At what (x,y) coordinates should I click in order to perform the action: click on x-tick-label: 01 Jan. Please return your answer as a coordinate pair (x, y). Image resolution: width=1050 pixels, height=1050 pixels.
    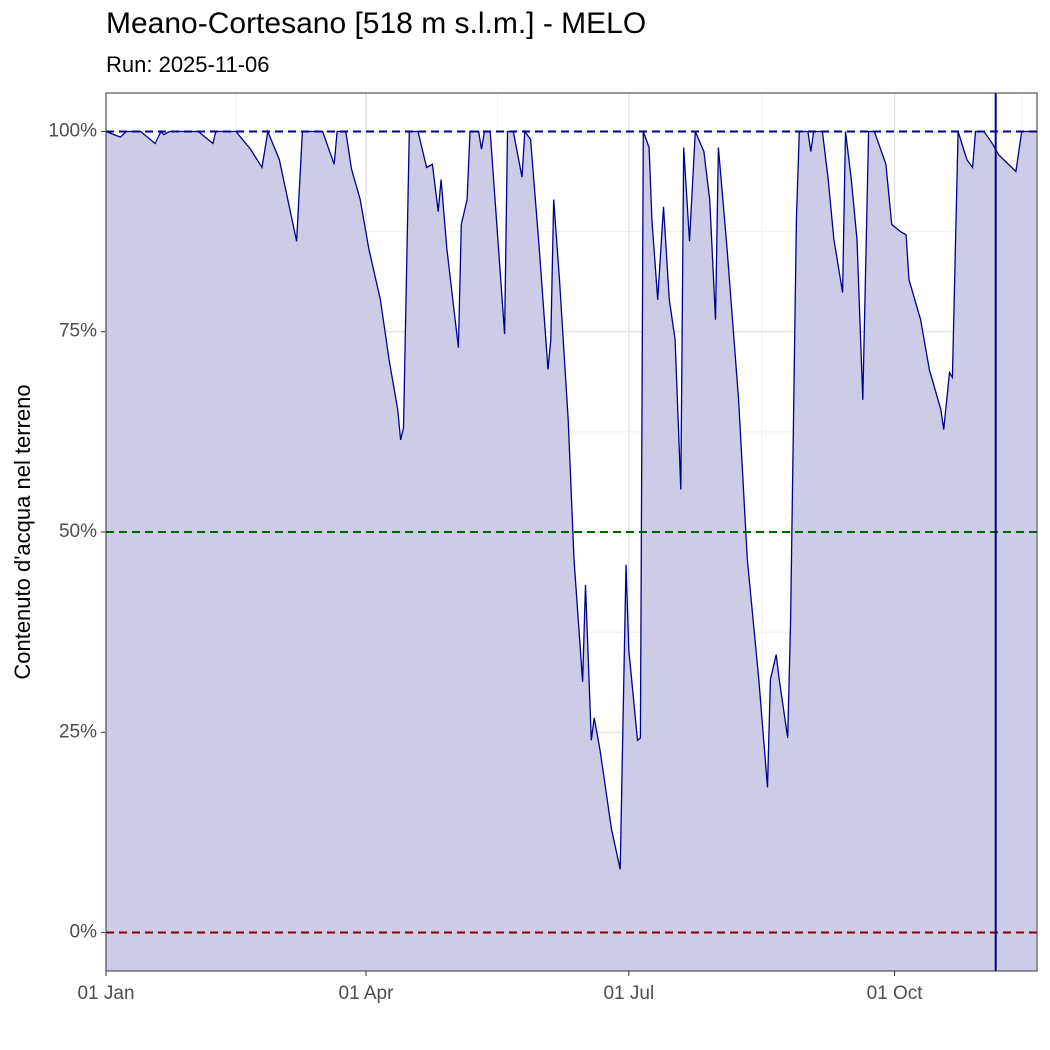
    Looking at the image, I should click on (105, 993).